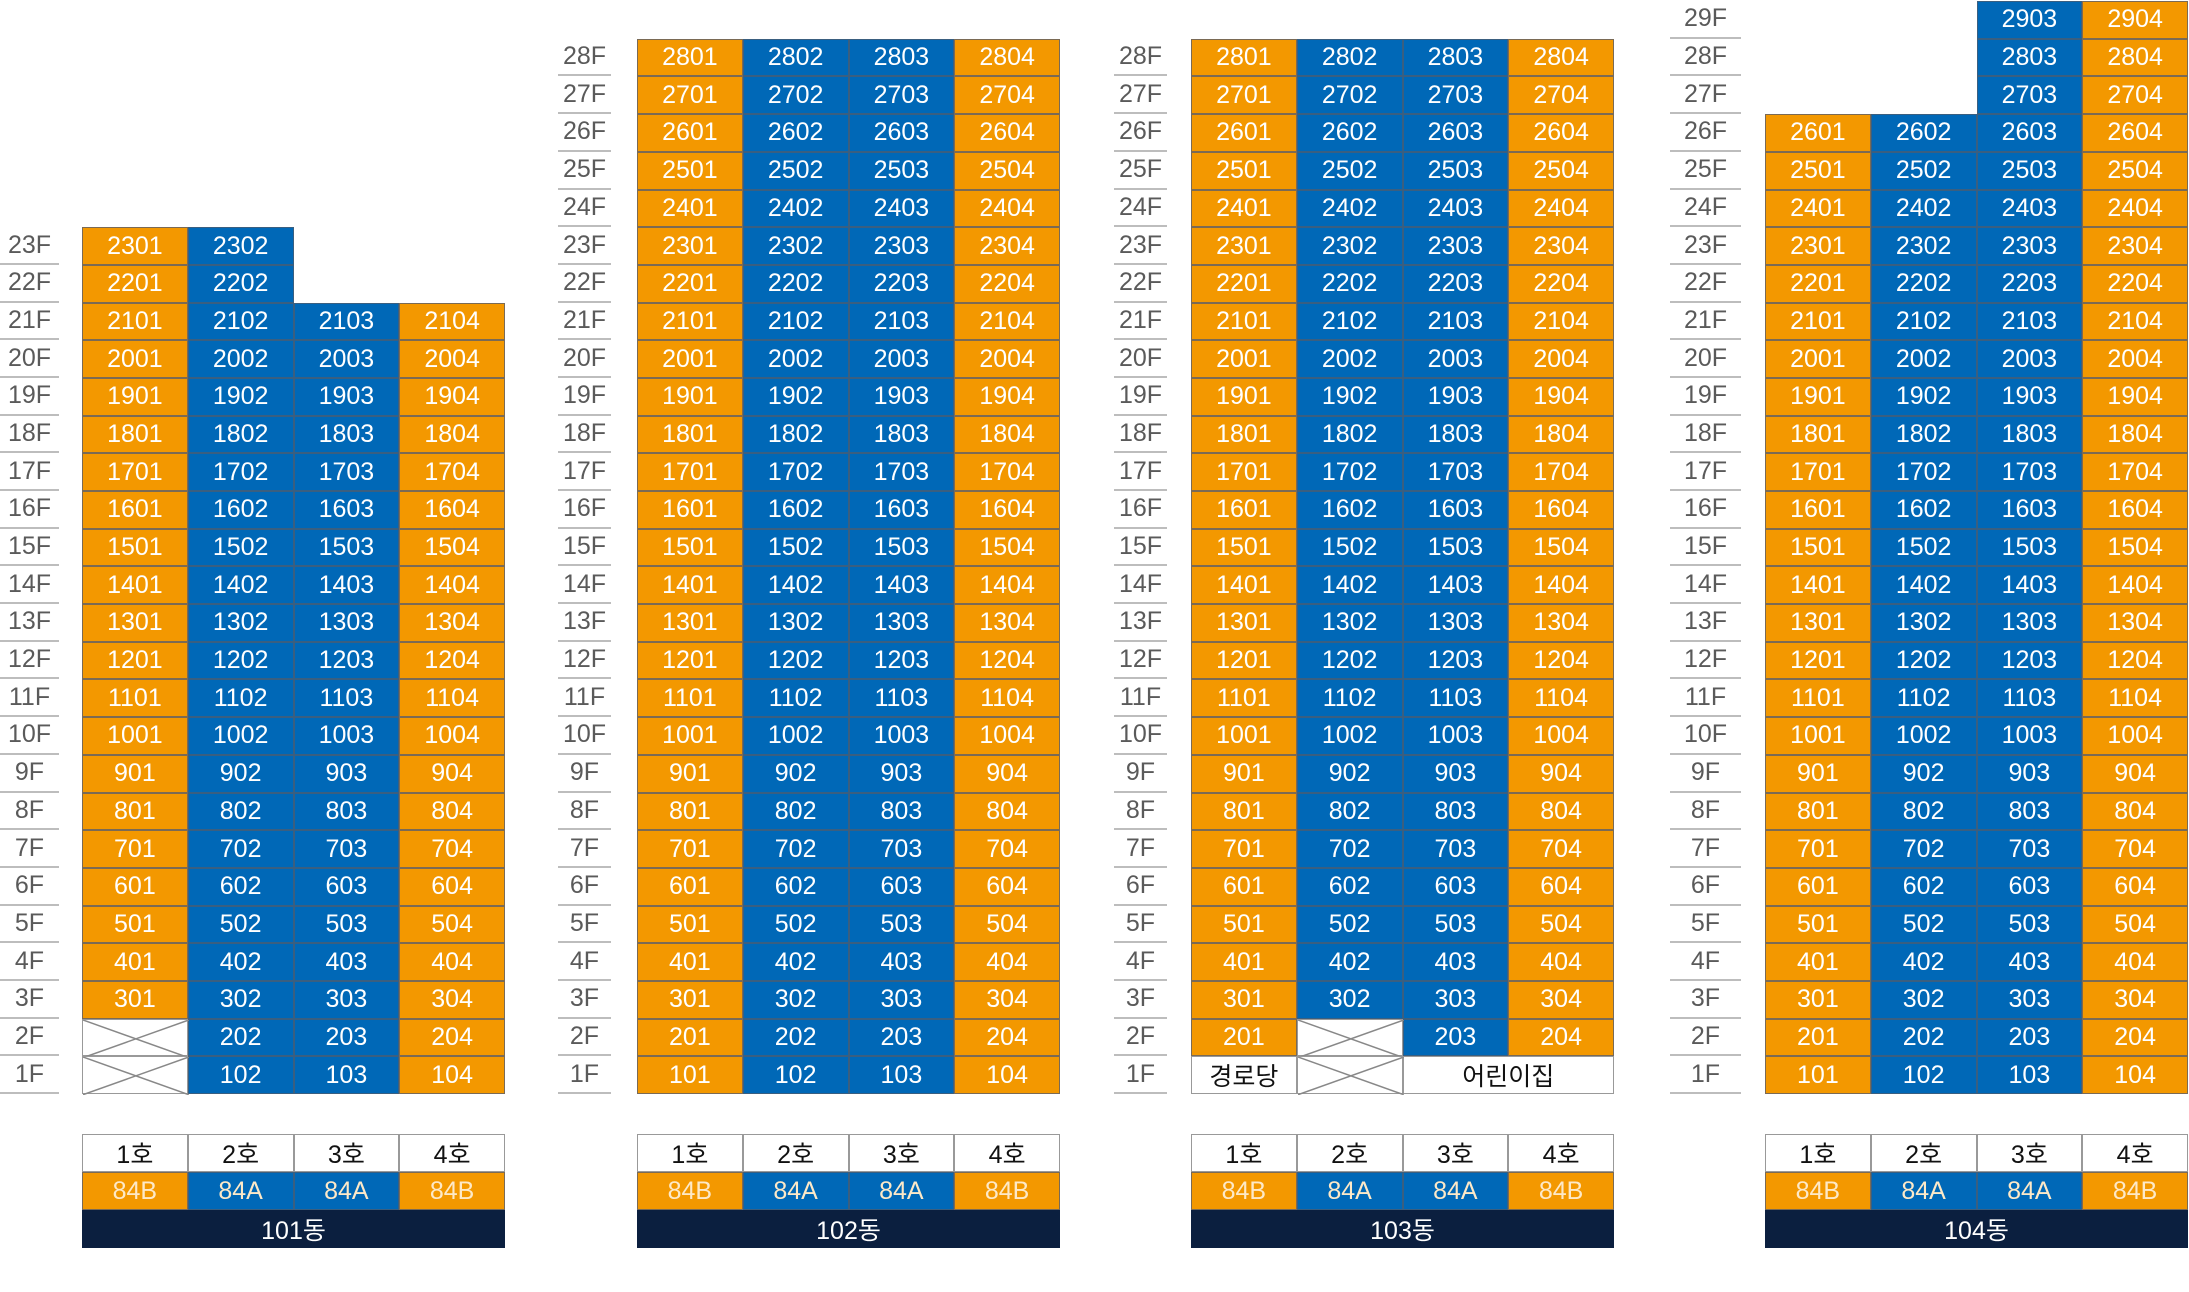 The height and width of the screenshot is (1292, 2189). Describe the element at coordinates (346, 510) in the screenshot. I see `unit-cell: 1603` at that location.